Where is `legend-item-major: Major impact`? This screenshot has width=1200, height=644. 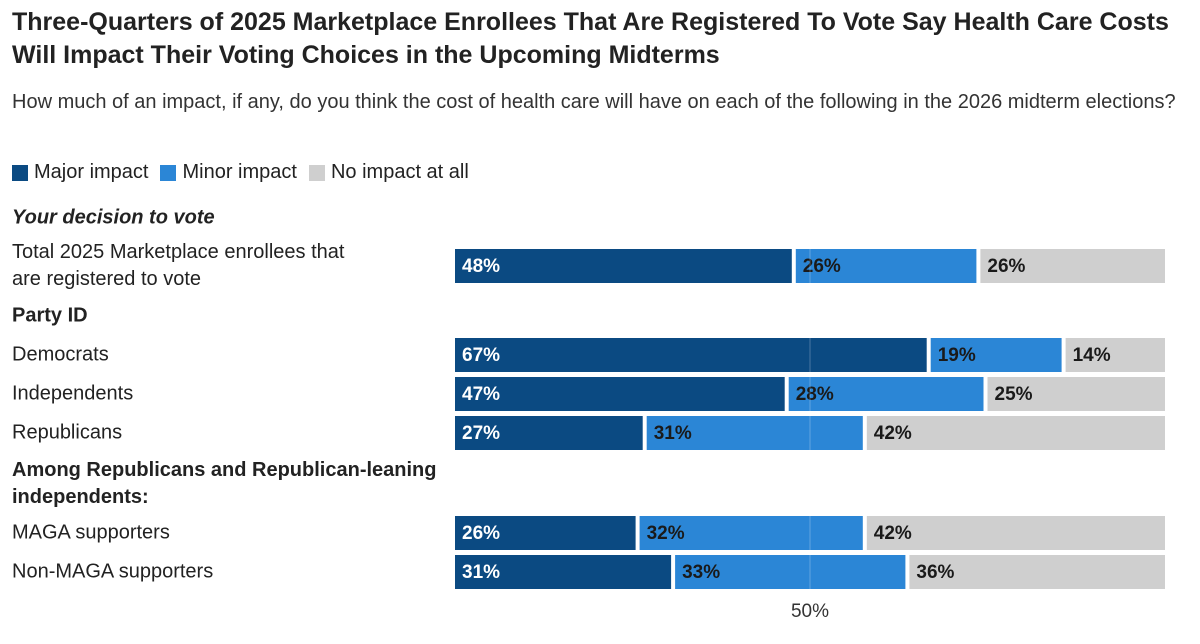
legend-item-major: Major impact is located at coordinates (80, 172).